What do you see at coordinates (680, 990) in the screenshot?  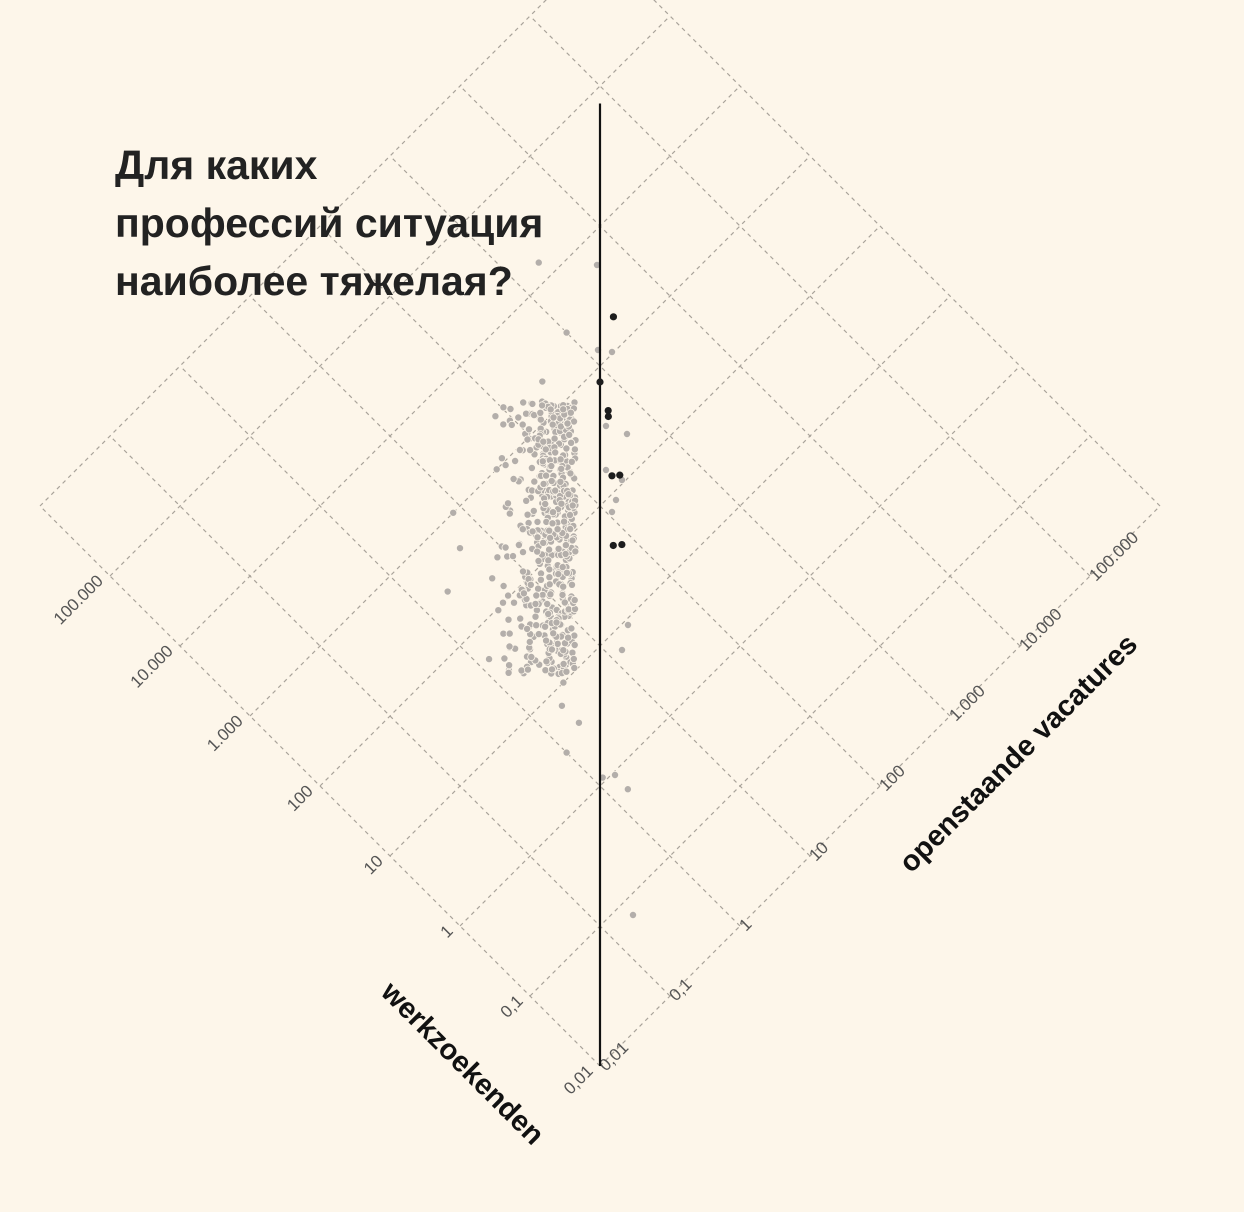 I see `y-tick-label: 0,1` at bounding box center [680, 990].